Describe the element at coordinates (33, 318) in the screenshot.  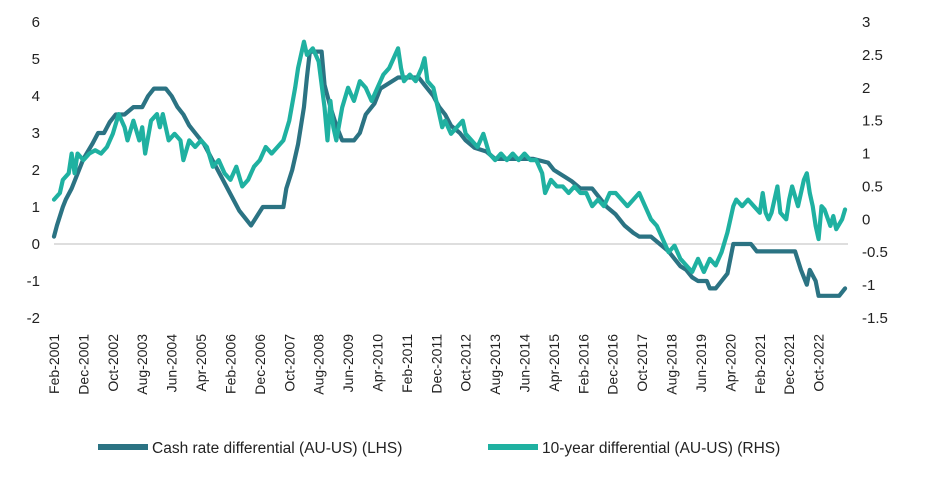
I see `left-y-tick-label: -2` at that location.